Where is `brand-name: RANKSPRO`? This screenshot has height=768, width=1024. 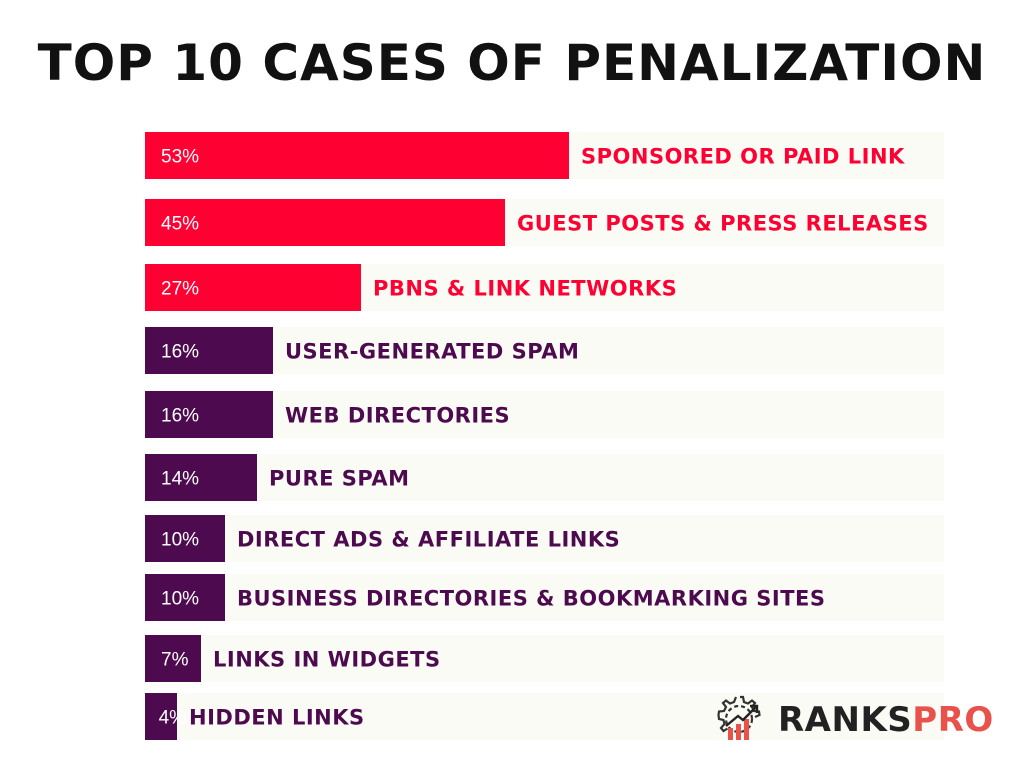
brand-name: RANKSPRO is located at coordinates (886, 720).